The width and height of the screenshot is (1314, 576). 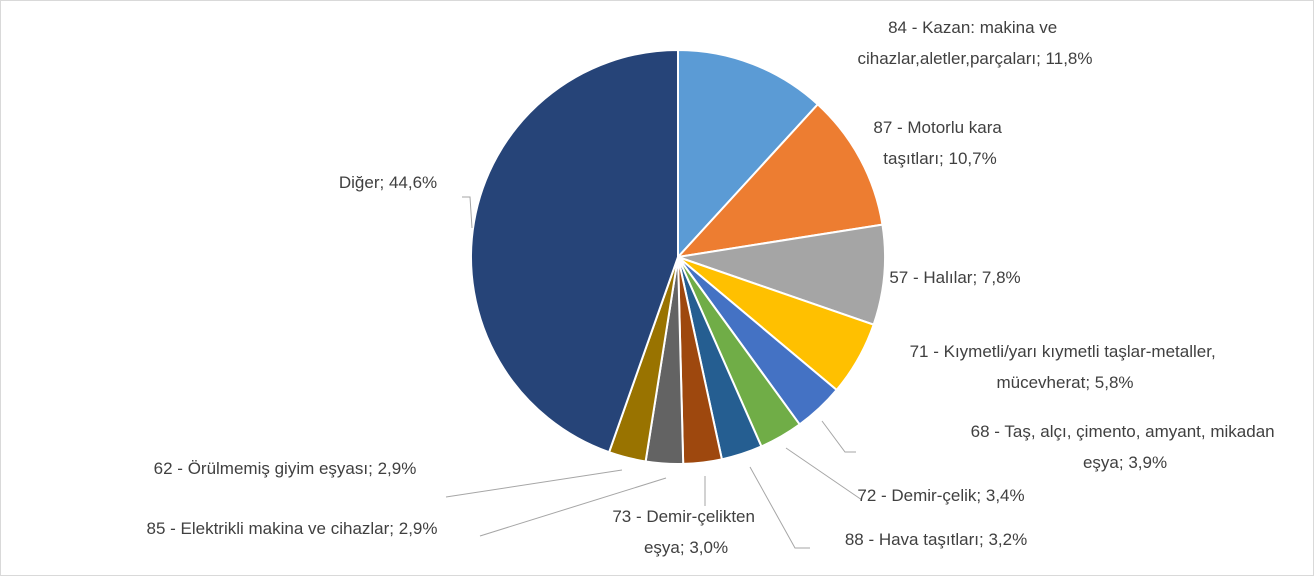 I want to click on label-value: 44,6%, so click(x=413, y=182).